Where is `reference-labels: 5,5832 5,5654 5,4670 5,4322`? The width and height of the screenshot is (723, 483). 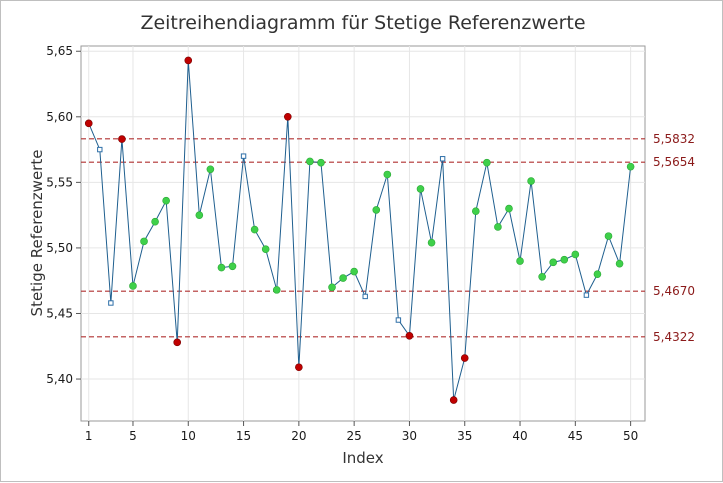
reference-labels: 5,5832 5,5654 5,4670 5,4322 is located at coordinates (674, 238).